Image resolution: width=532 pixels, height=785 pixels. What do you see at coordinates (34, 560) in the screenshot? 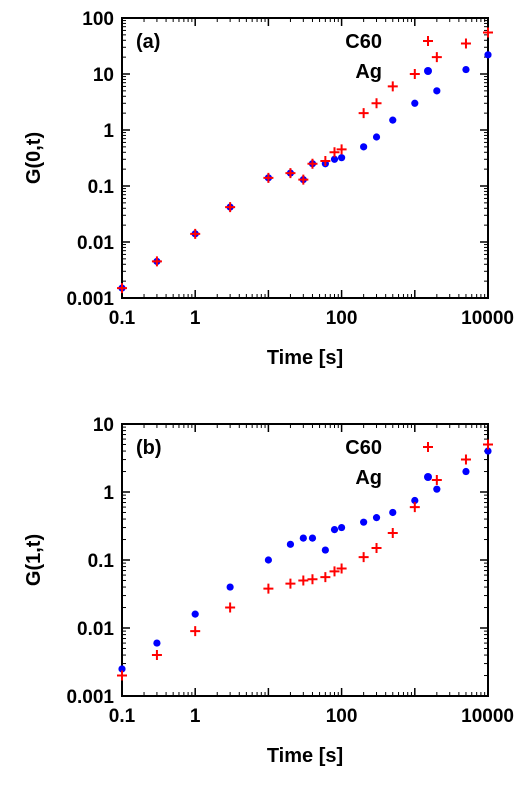
I see `y-axis-label: G(1,t)` at bounding box center [34, 560].